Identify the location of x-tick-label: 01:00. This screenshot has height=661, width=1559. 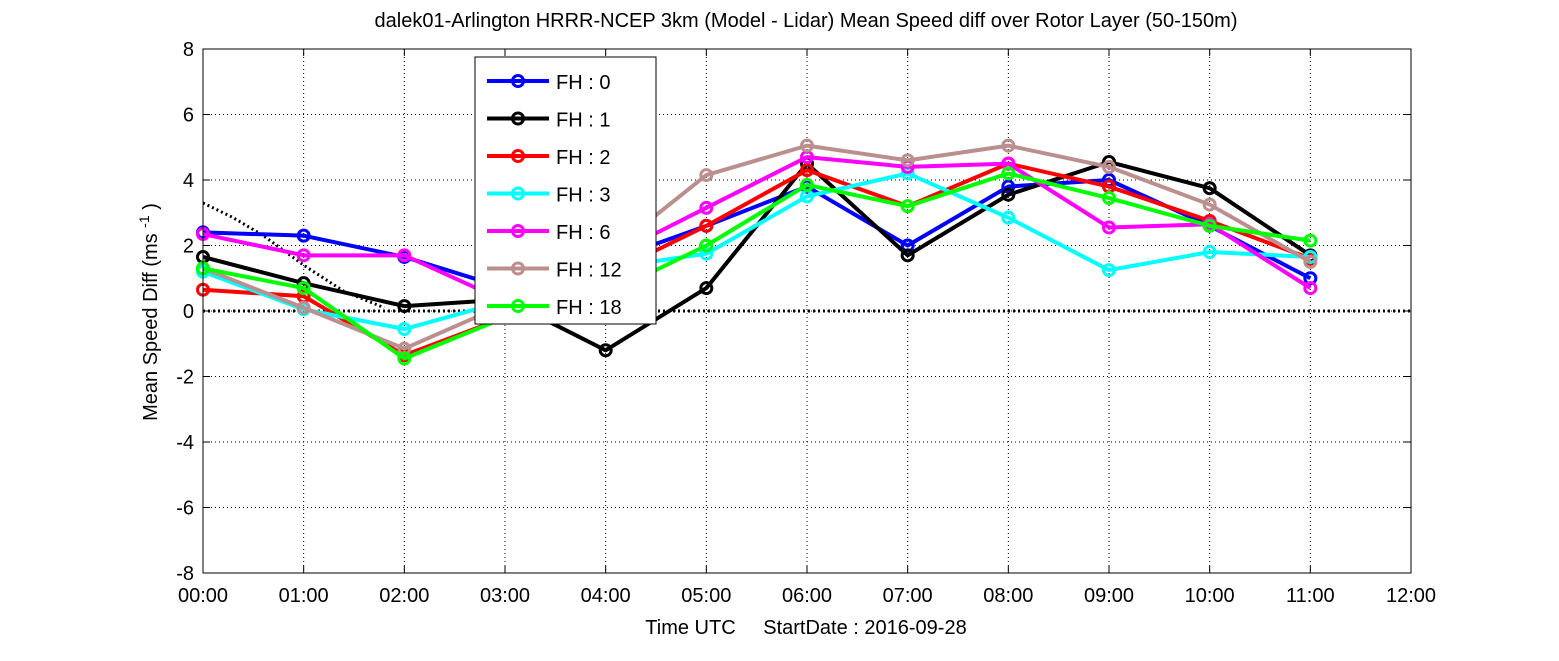
(304, 596).